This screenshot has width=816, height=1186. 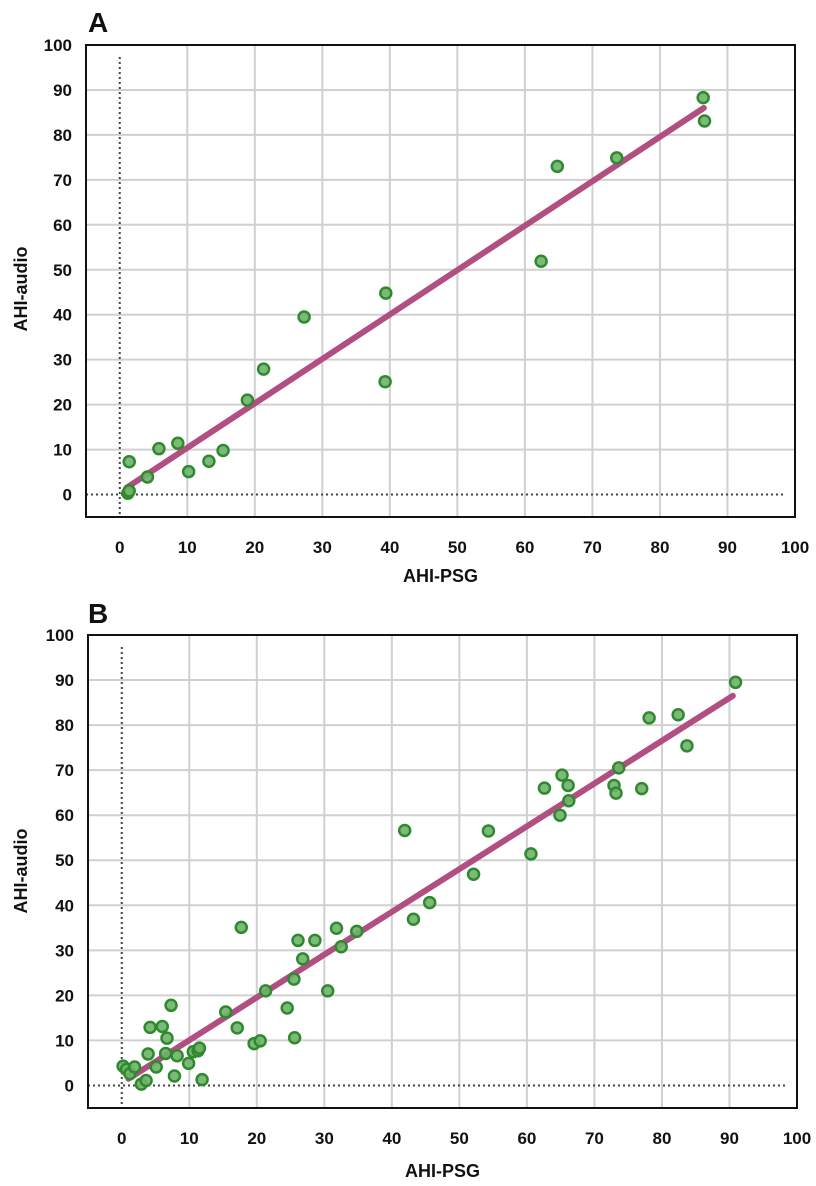 What do you see at coordinates (442, 1171) in the screenshot?
I see `x-axis-title-b: AHI-PSG` at bounding box center [442, 1171].